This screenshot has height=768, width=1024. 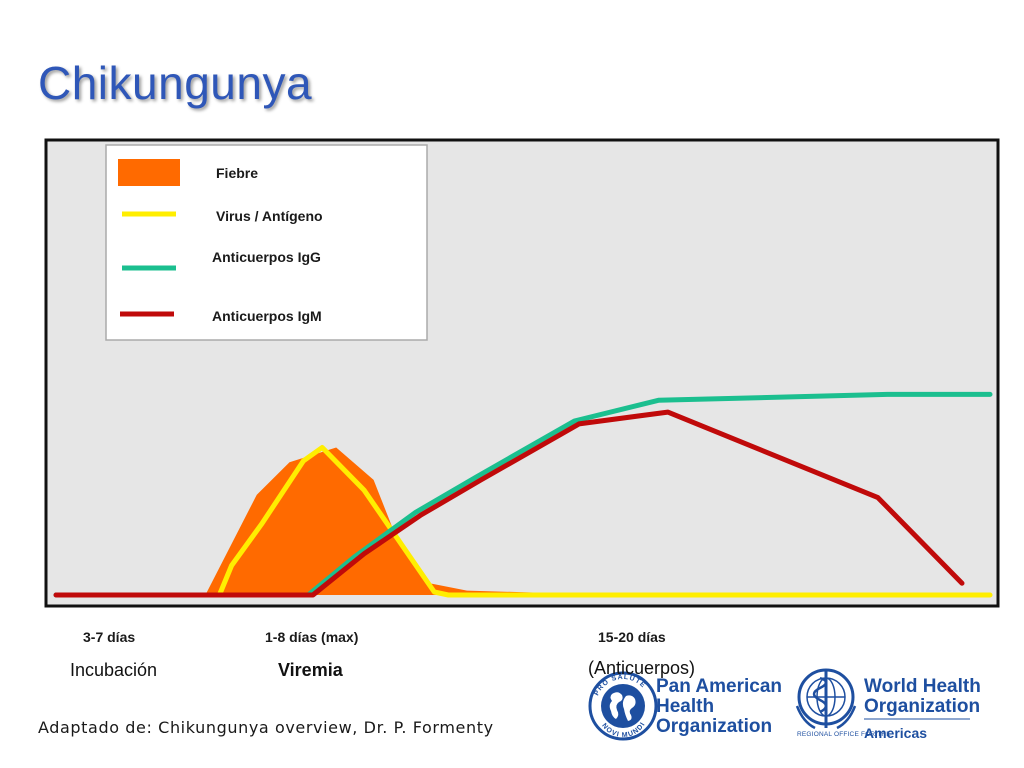 What do you see at coordinates (597, 521) in the screenshot?
I see `series-area-fiebre` at bounding box center [597, 521].